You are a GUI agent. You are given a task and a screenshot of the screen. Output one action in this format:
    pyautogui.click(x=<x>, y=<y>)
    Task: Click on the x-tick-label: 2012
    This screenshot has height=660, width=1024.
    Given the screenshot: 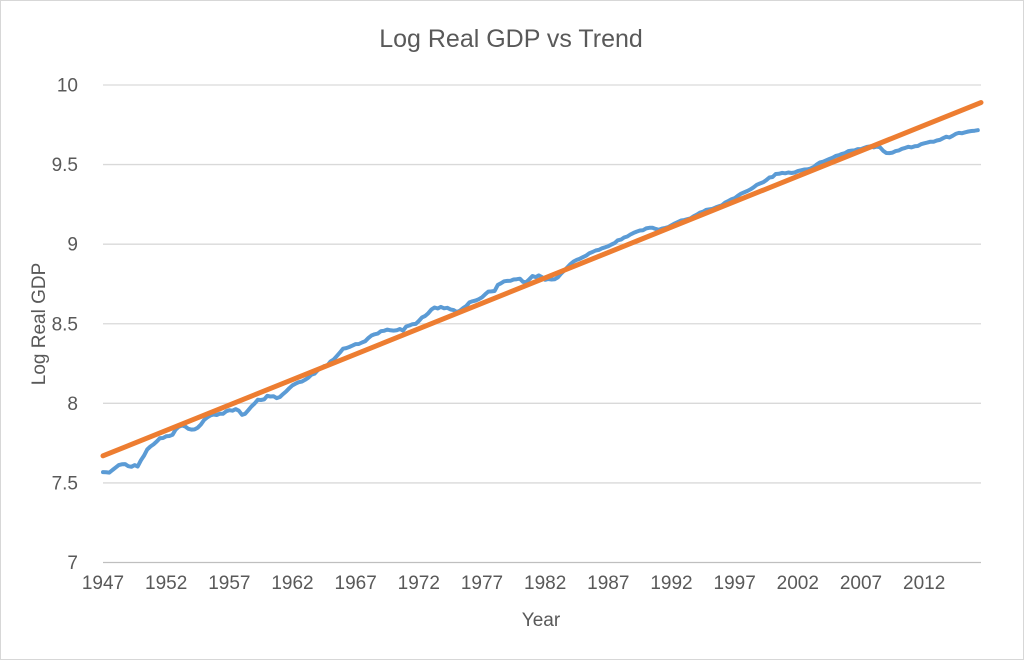 What is the action you would take?
    pyautogui.click(x=924, y=583)
    